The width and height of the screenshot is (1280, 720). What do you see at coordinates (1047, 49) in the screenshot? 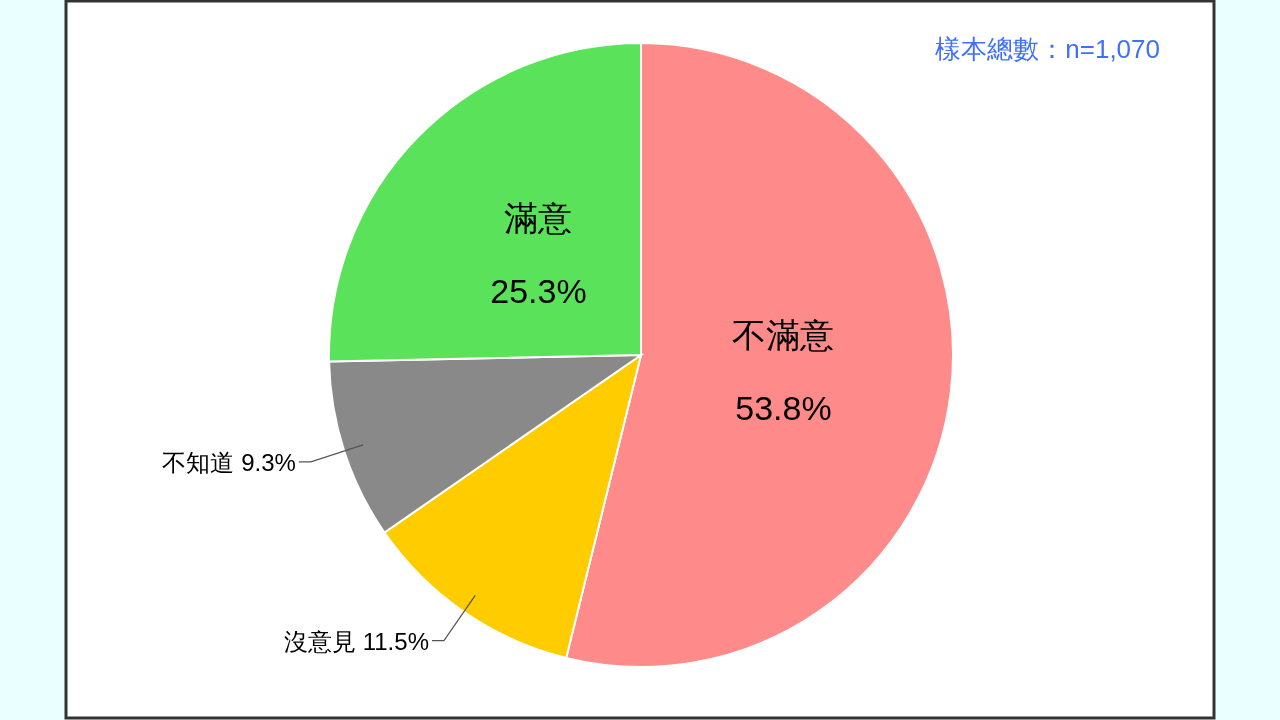
I see `text: 樣本總數：n=1,070` at bounding box center [1047, 49].